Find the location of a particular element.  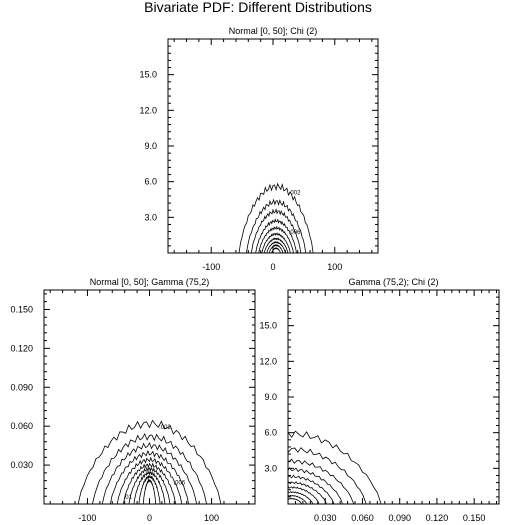

x-tick-label: 0.090 is located at coordinates (399, 518).